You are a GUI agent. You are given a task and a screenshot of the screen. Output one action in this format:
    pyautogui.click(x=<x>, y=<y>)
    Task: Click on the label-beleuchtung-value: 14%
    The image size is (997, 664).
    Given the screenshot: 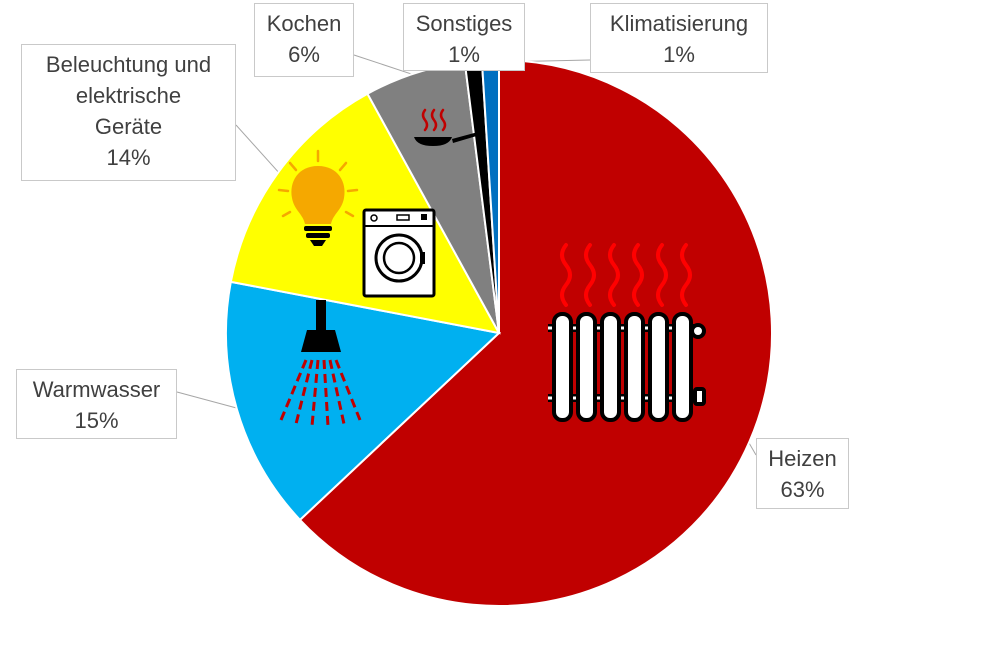 What is the action you would take?
    pyautogui.click(x=128, y=157)
    